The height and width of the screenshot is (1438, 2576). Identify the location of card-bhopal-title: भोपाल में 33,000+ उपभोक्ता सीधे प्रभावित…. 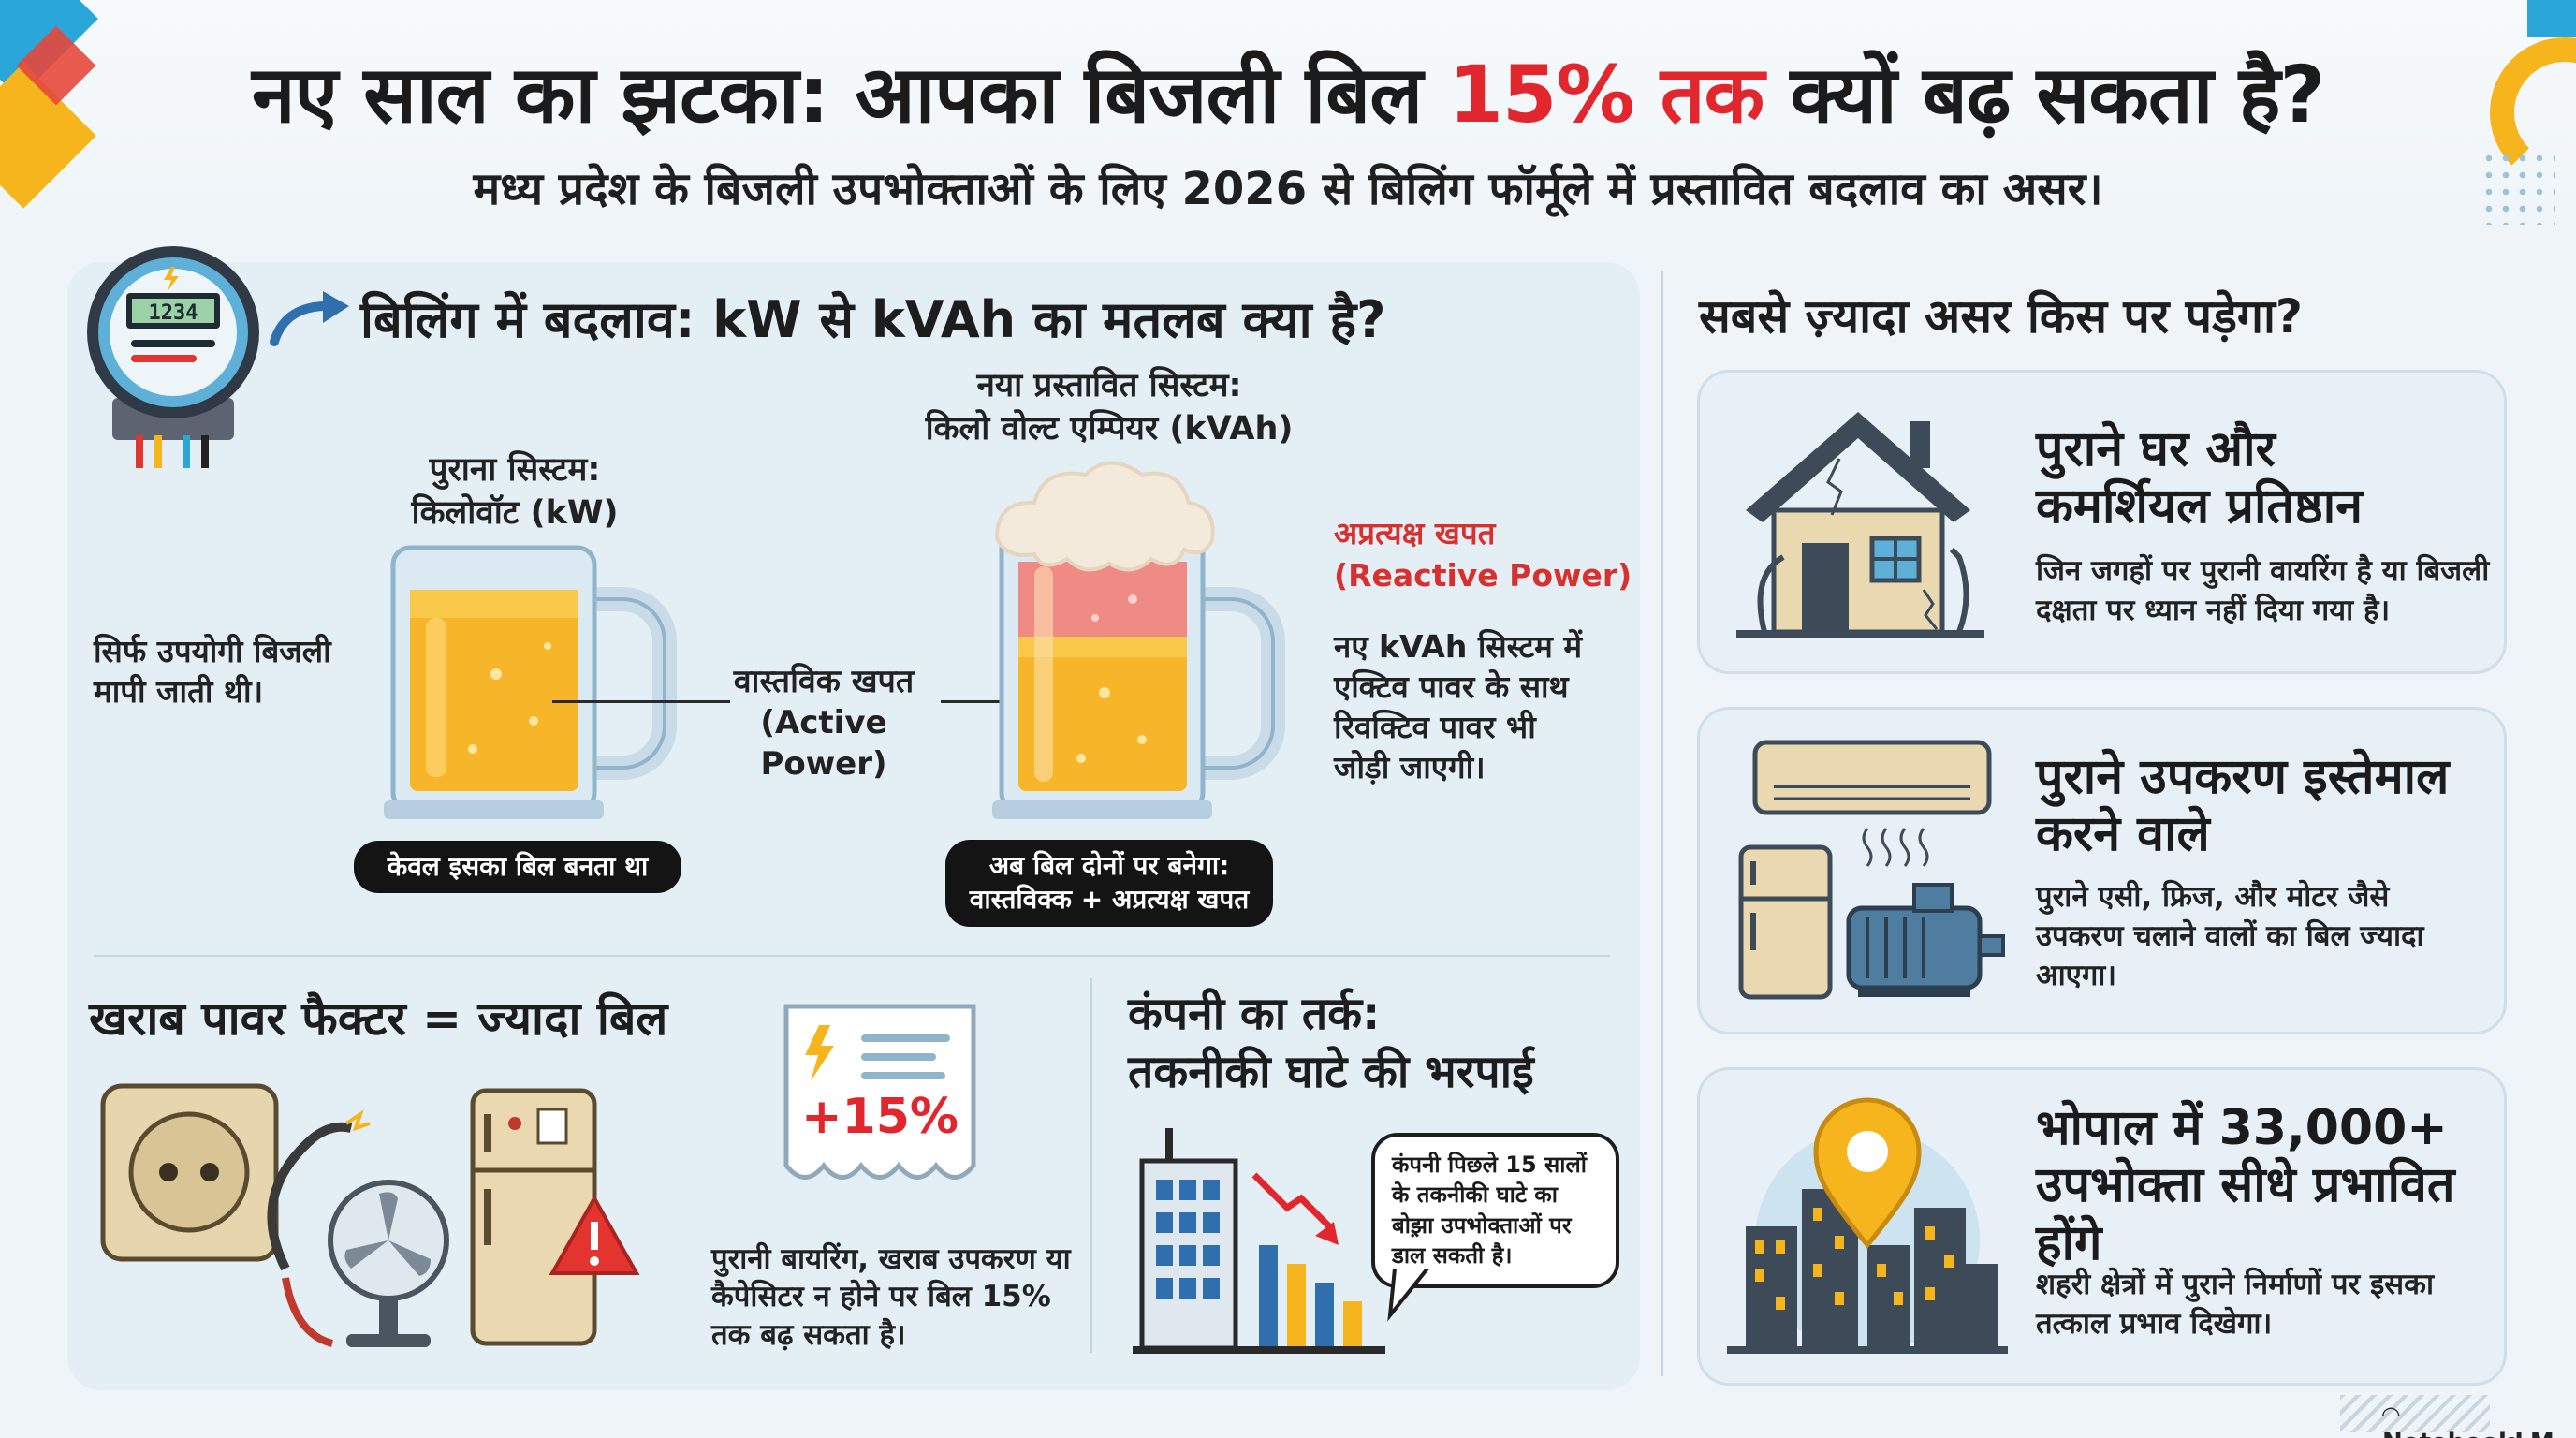
(2260, 1186).